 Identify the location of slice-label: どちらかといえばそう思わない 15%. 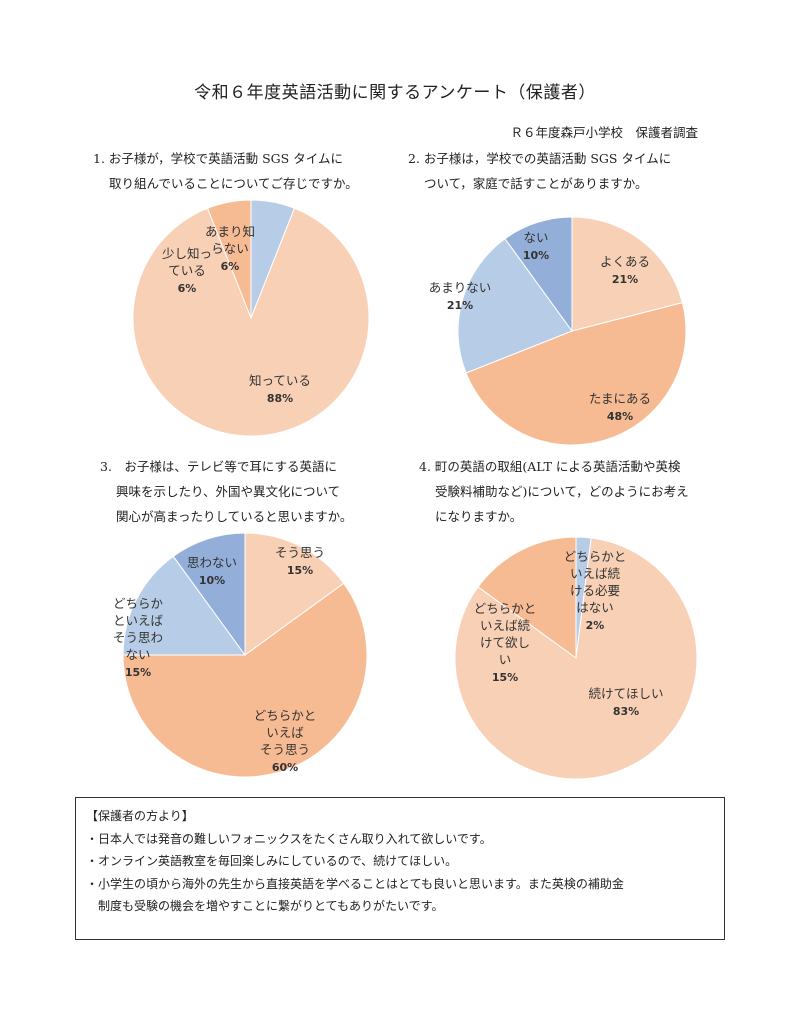
(138, 637).